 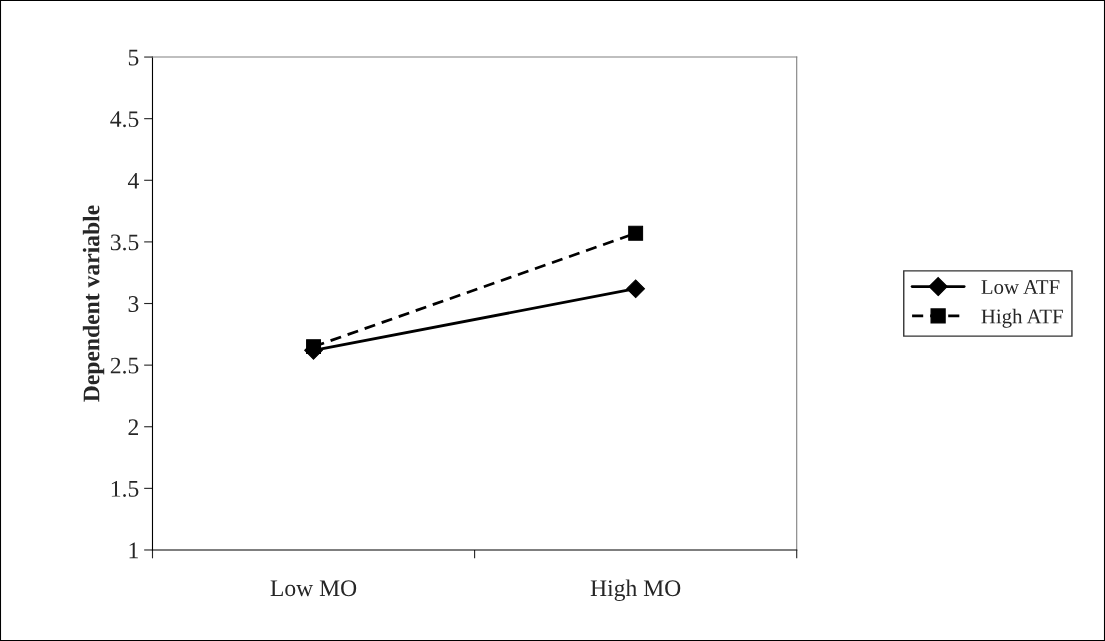 What do you see at coordinates (133, 57) in the screenshot?
I see `y-tick-label: 5` at bounding box center [133, 57].